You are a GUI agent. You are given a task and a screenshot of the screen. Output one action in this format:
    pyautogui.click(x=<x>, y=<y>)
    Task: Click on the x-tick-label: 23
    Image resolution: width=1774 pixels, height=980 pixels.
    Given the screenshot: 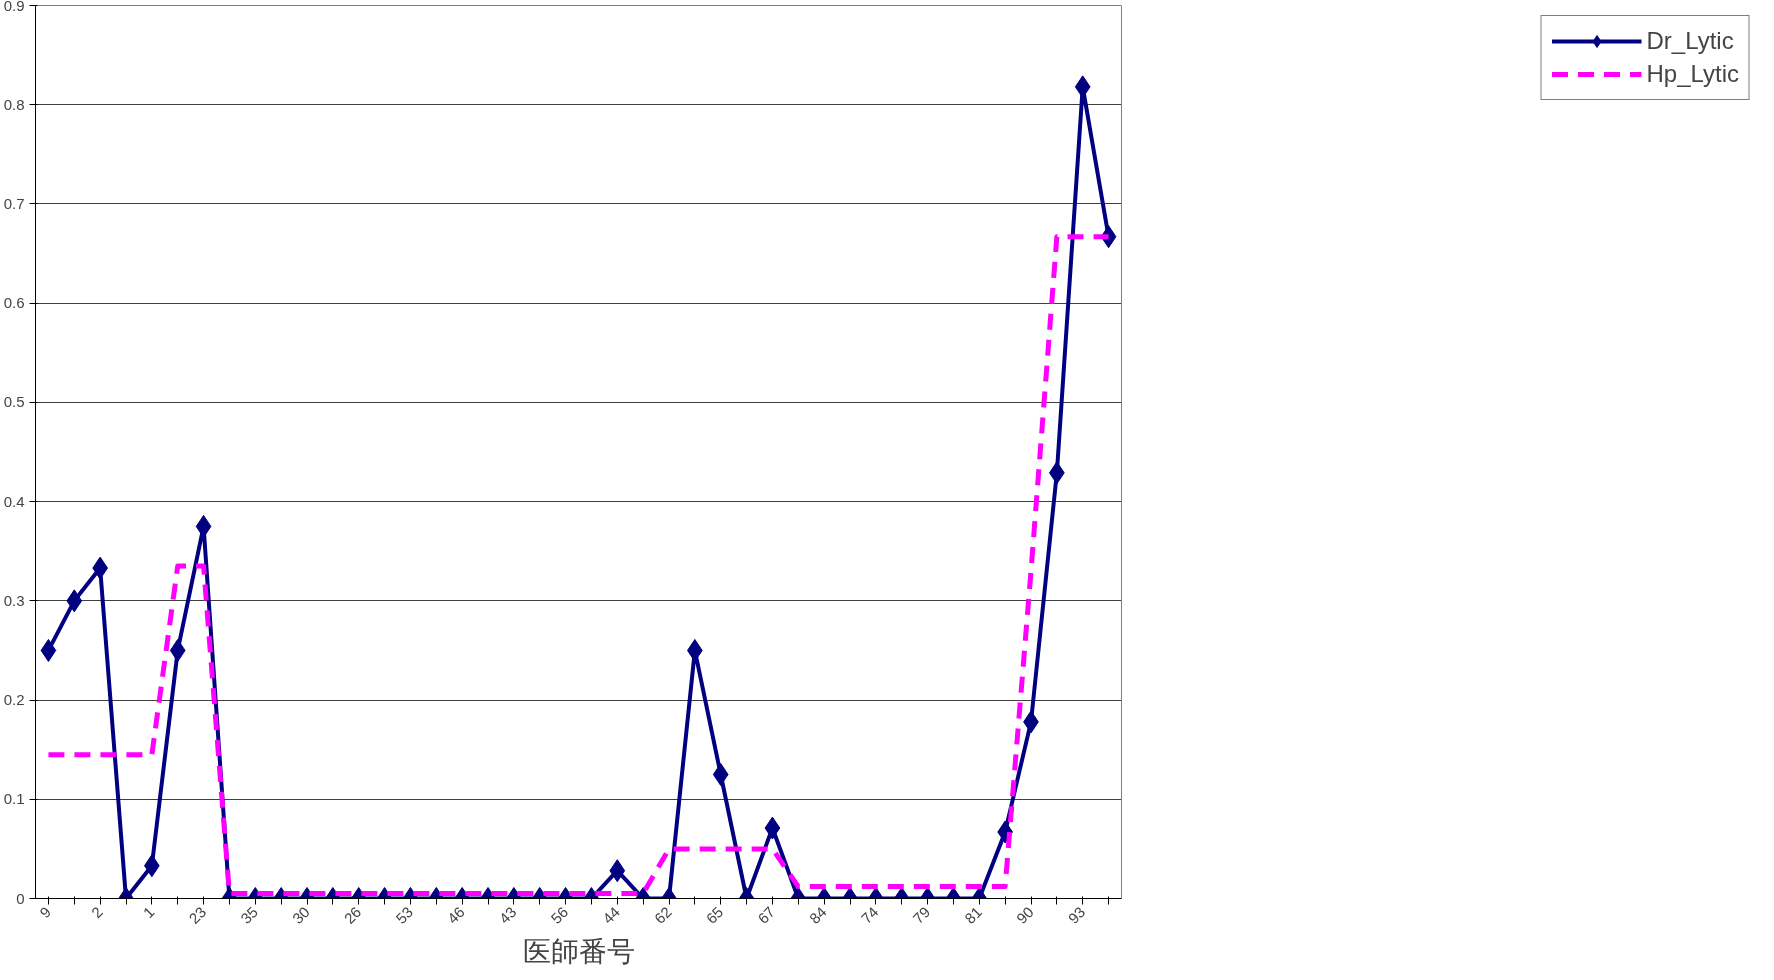 What is the action you would take?
    pyautogui.click(x=197, y=915)
    